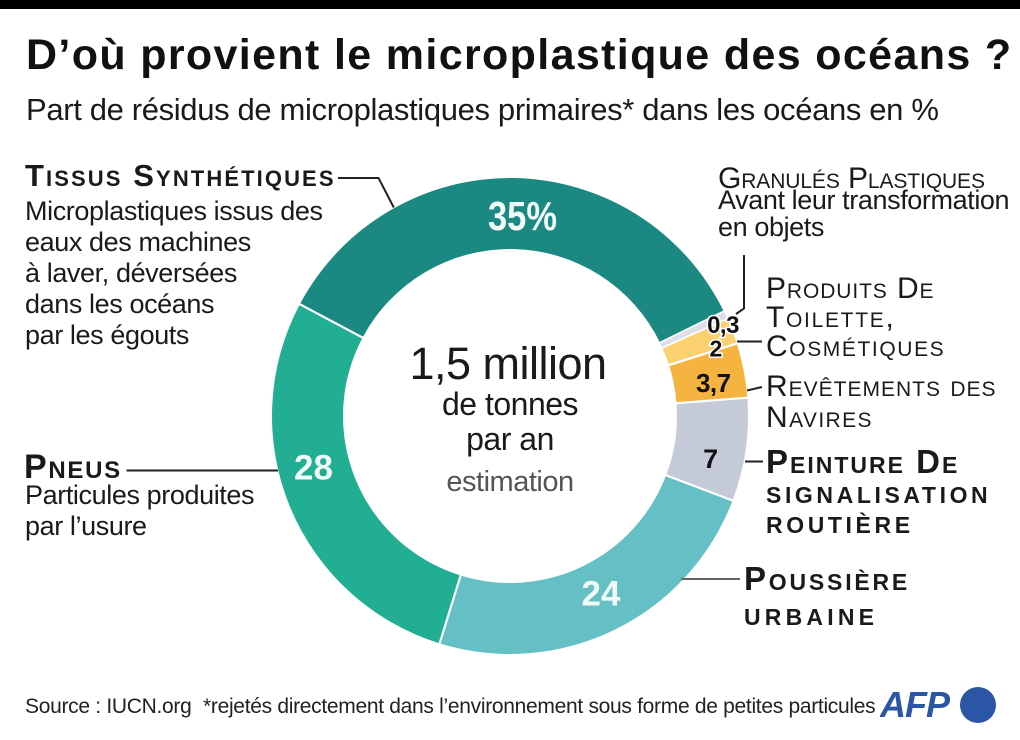 This screenshot has height=740, width=1020. Describe the element at coordinates (507, 363) in the screenshot. I see `svg-text: 1,5 million` at that location.